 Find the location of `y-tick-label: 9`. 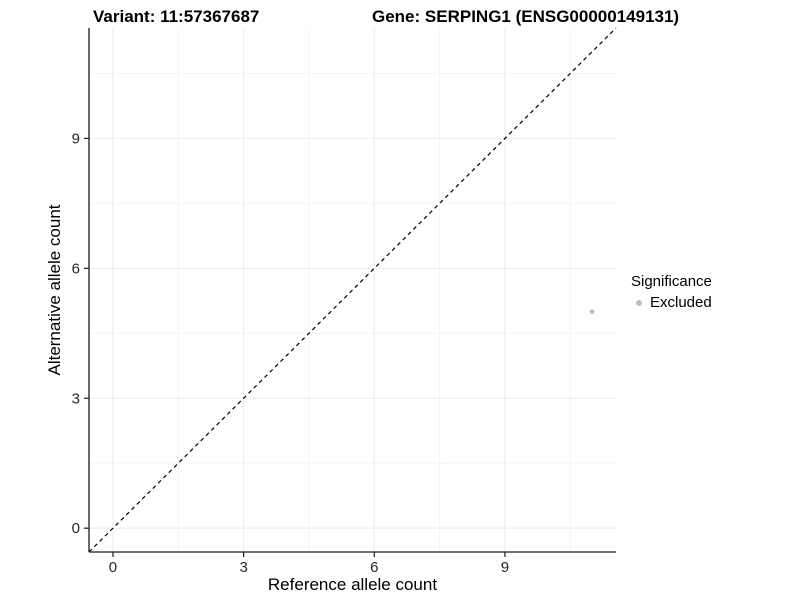

y-tick-label: 9 is located at coordinates (76, 138).